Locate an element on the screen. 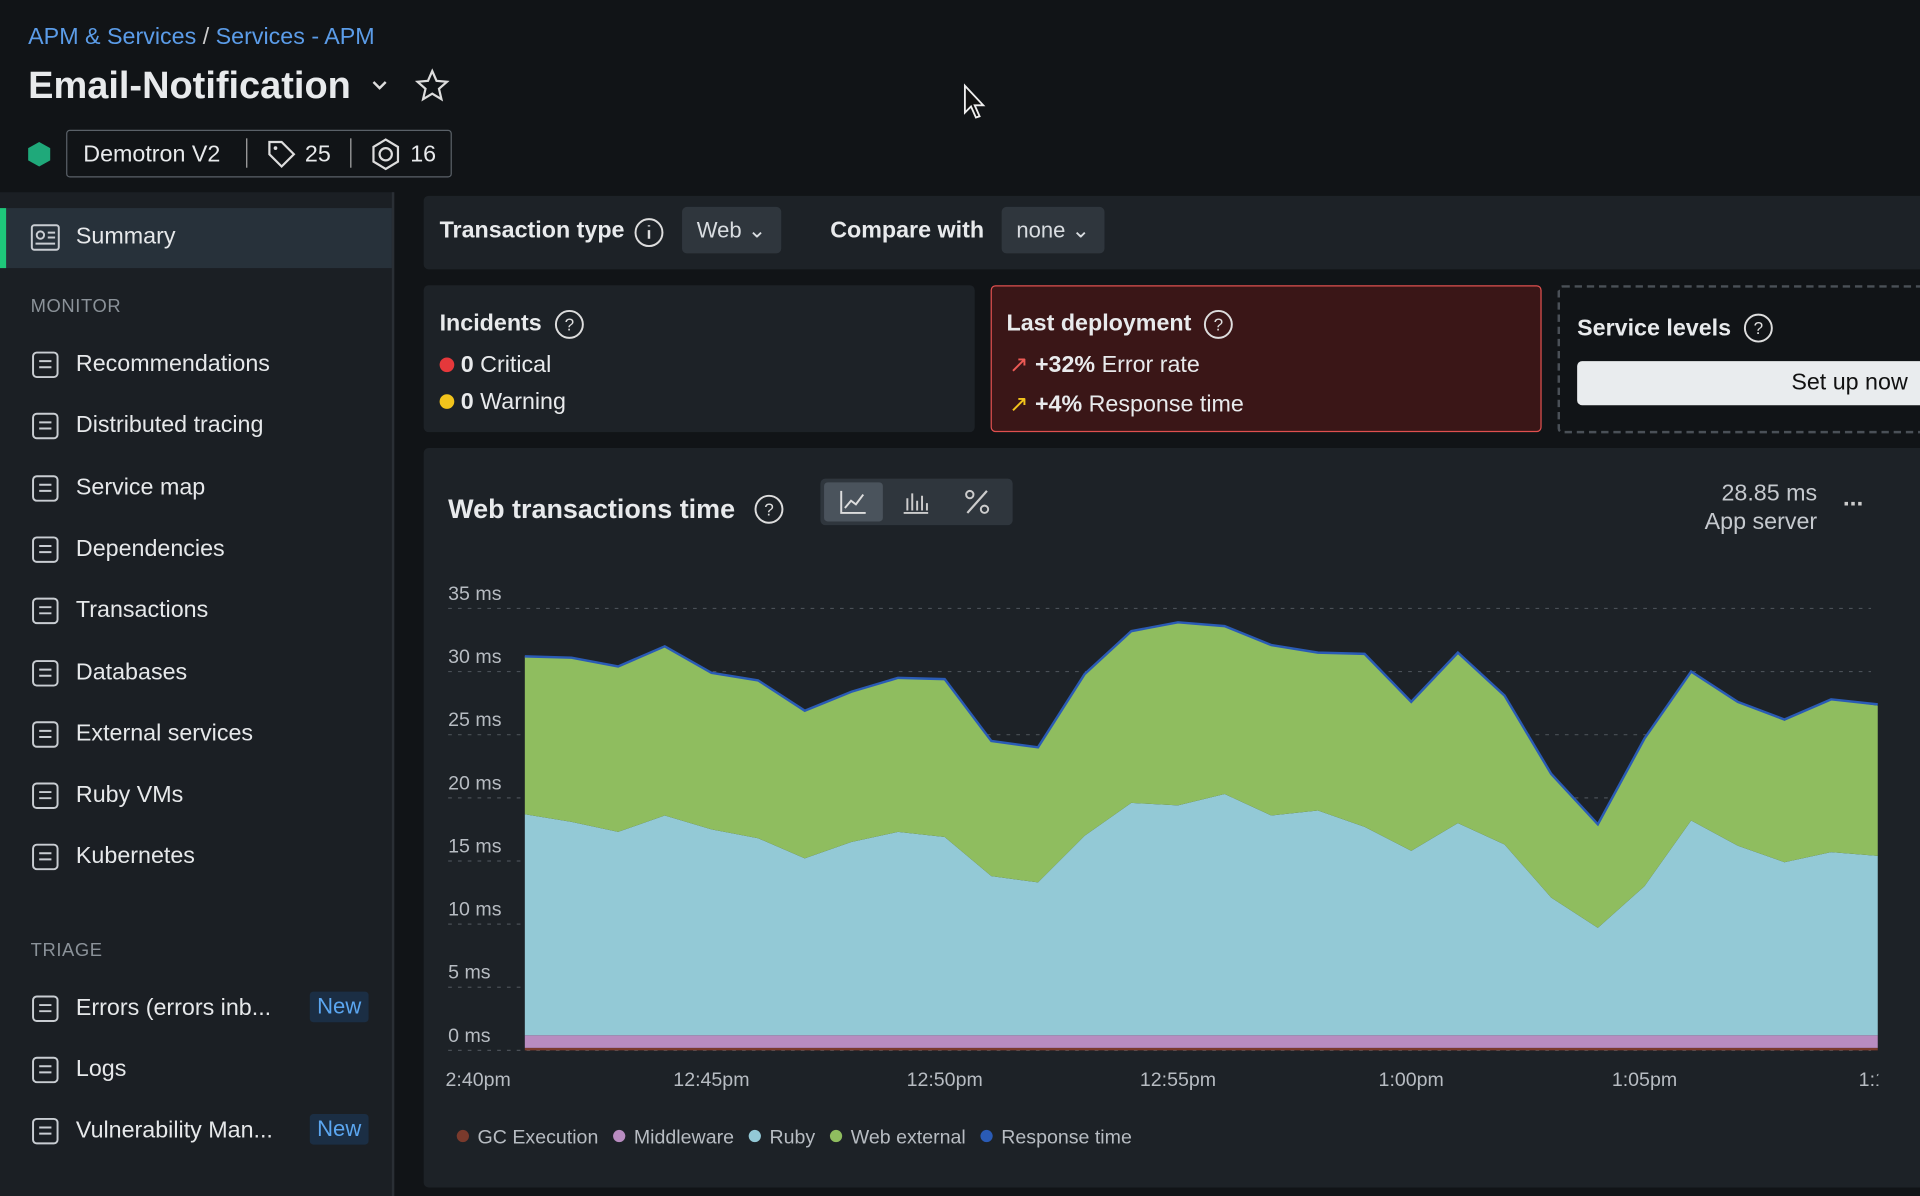 This screenshot has height=1196, width=1920. y-tick-label: 0 ms is located at coordinates (469, 1036).